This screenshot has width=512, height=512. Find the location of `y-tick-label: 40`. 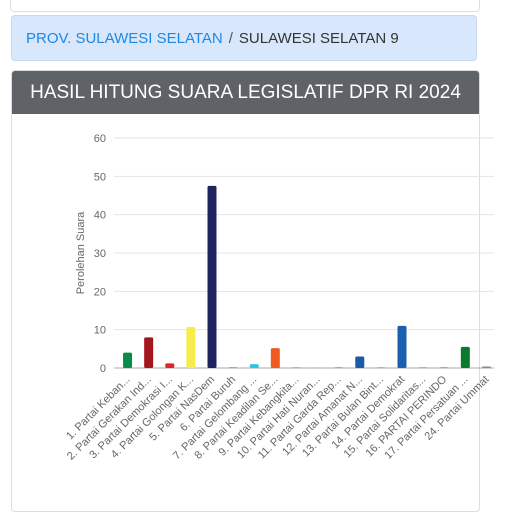

y-tick-label: 40 is located at coordinates (100, 216).